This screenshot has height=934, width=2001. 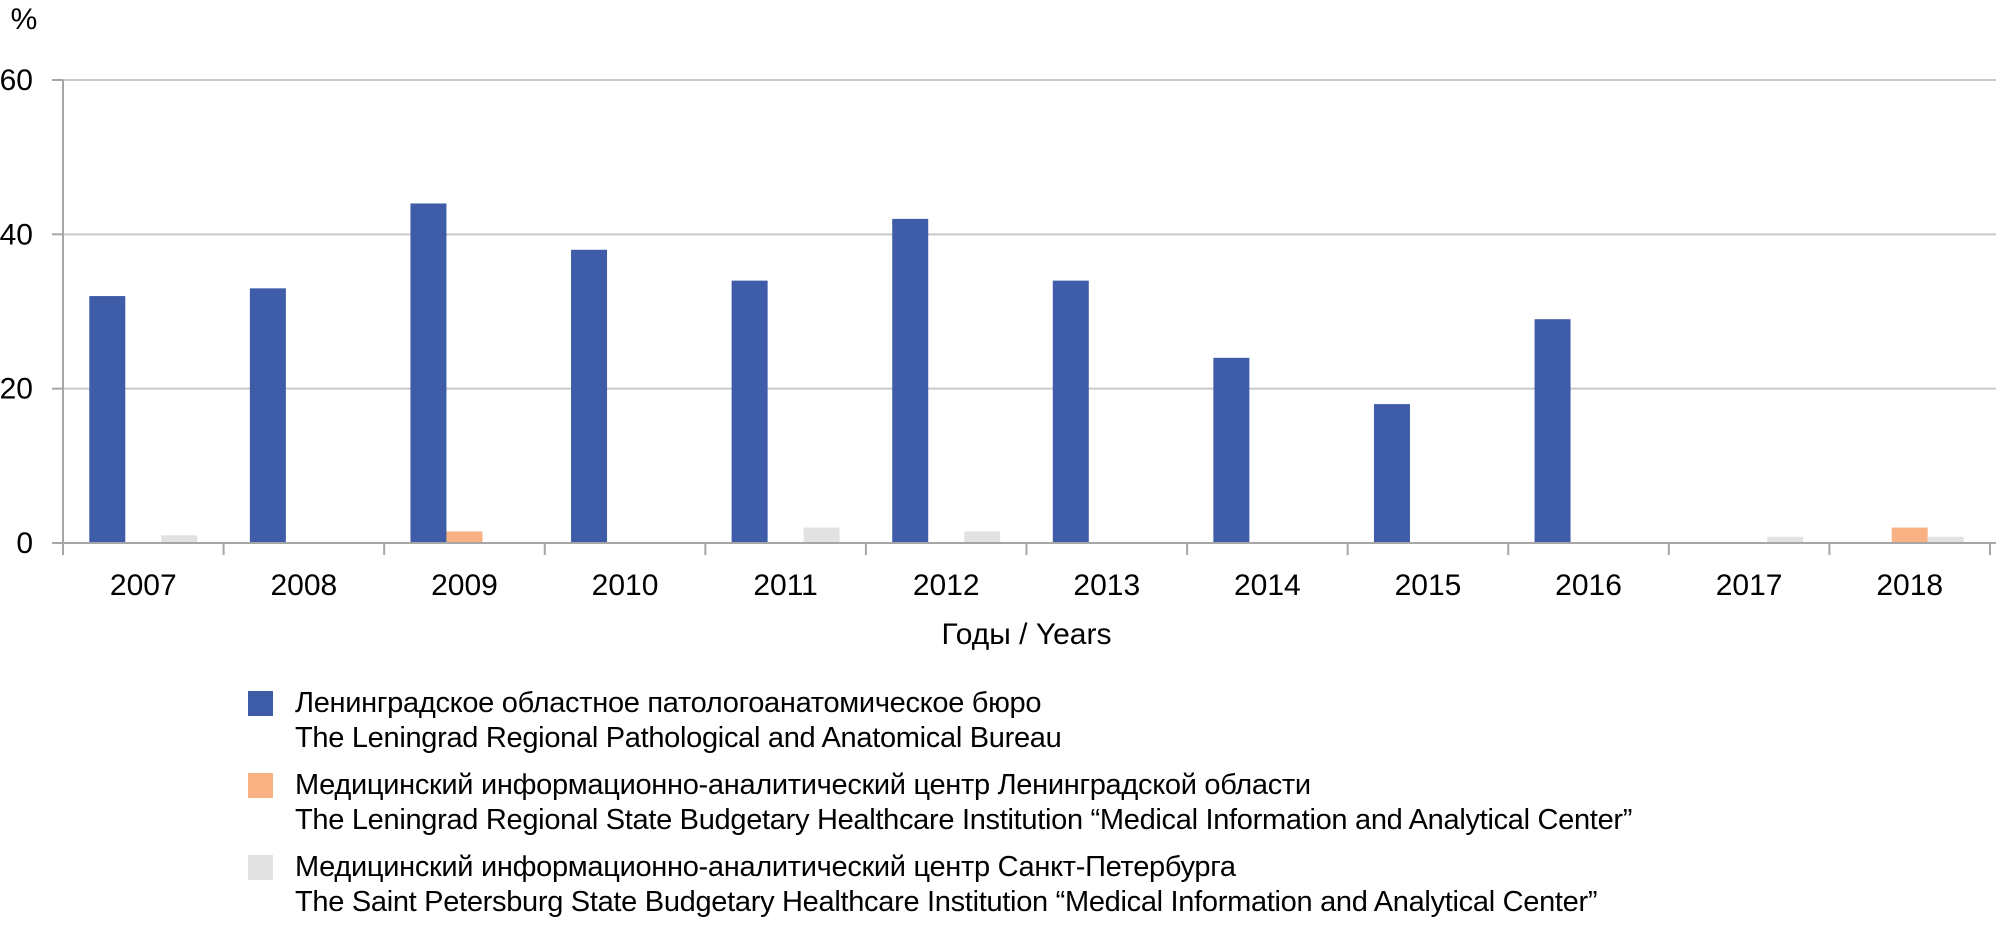 What do you see at coordinates (1552, 431) in the screenshot?
I see `bar-series1-2016` at bounding box center [1552, 431].